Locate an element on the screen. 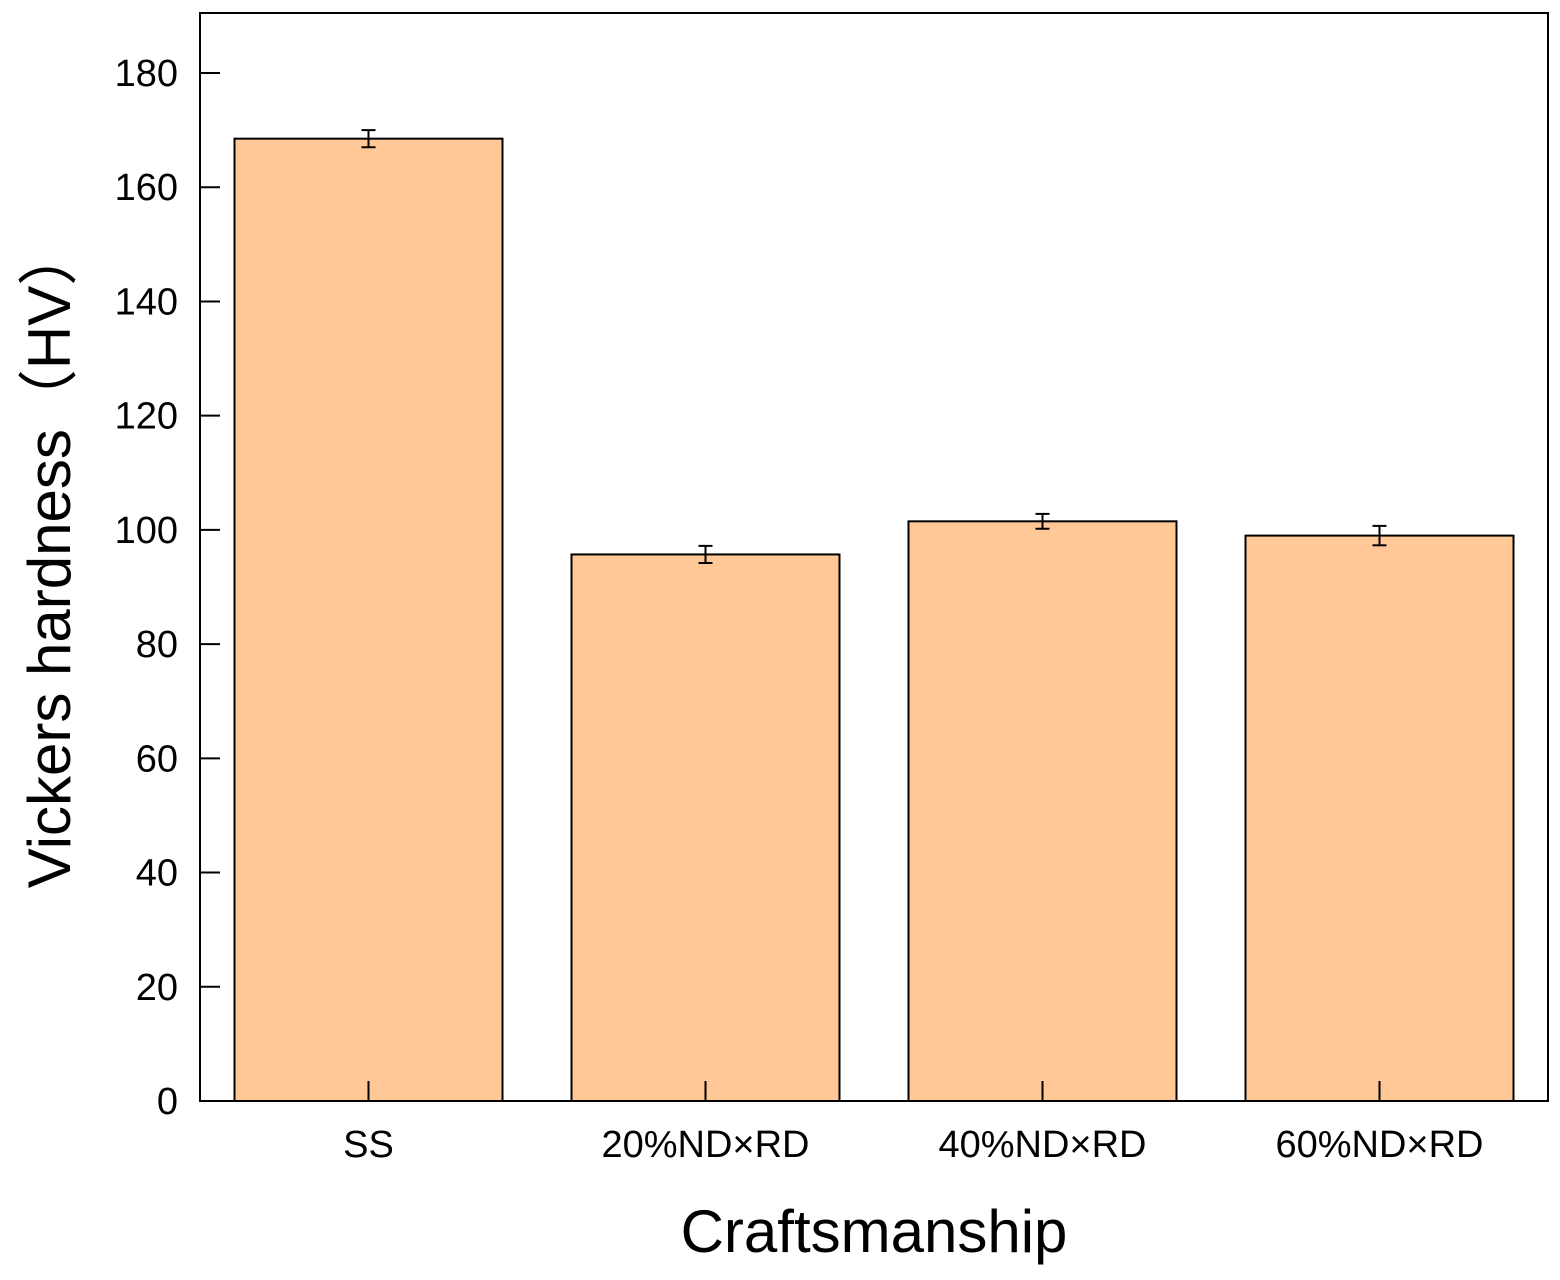  x-tick-label-1: 20%ND×RD is located at coordinates (705, 1145).